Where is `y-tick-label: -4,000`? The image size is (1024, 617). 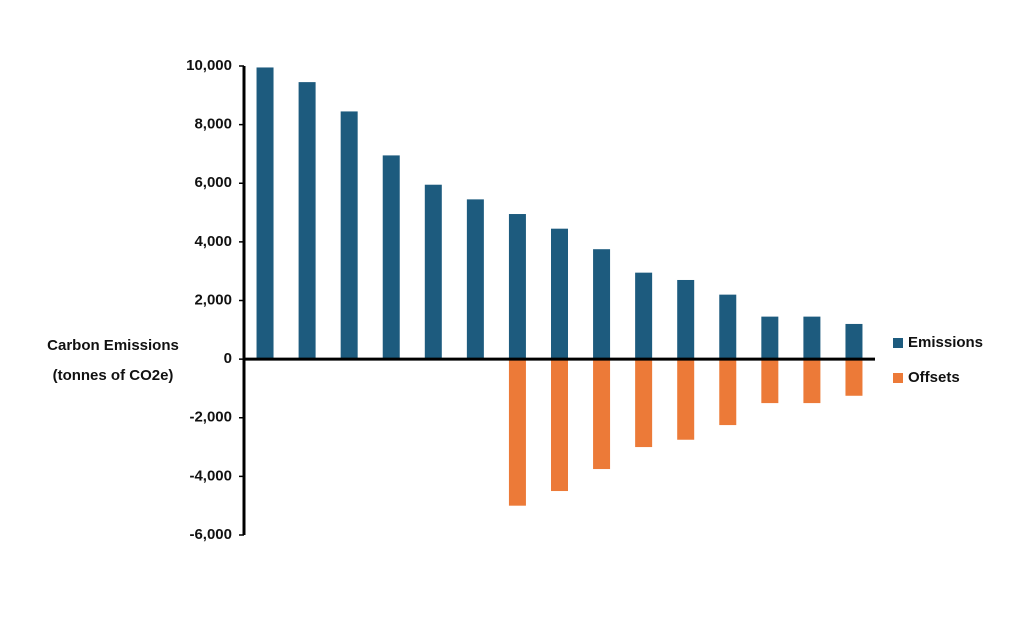
y-tick-label: -4,000 is located at coordinates (210, 475).